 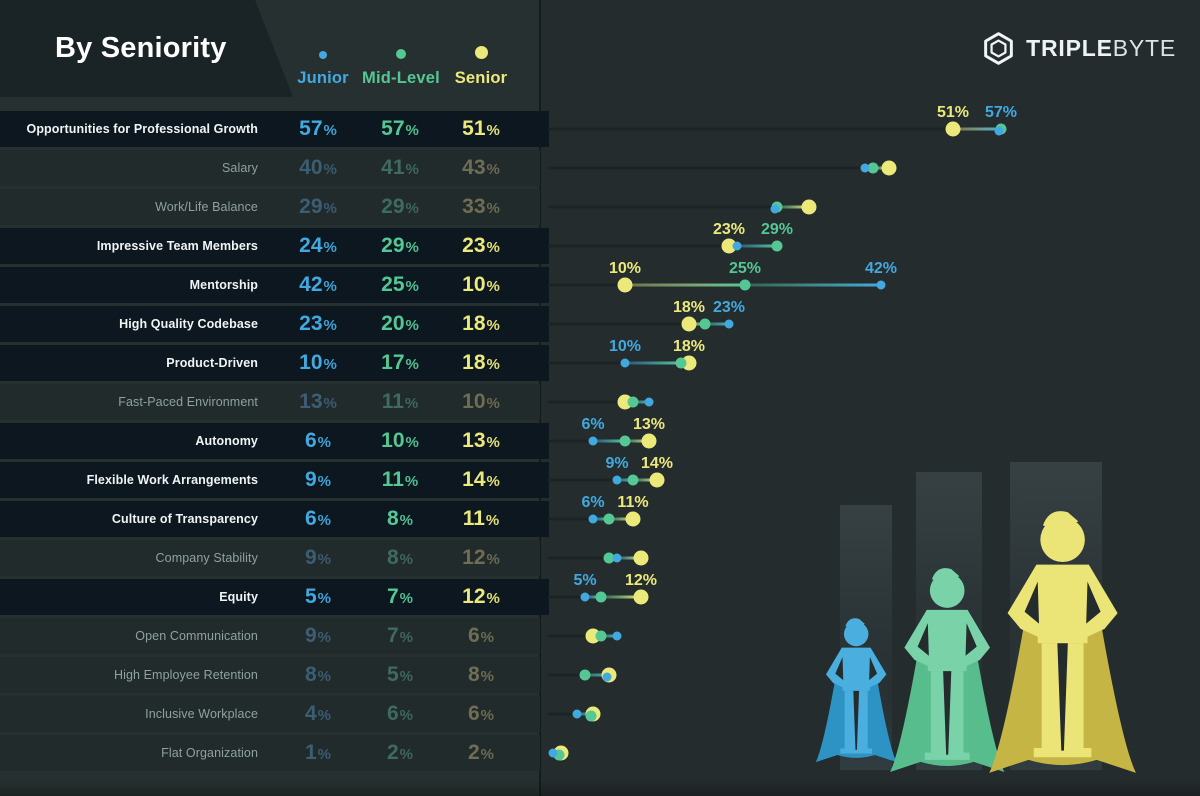 What do you see at coordinates (209, 753) in the screenshot?
I see `row-label: Flat Organization` at bounding box center [209, 753].